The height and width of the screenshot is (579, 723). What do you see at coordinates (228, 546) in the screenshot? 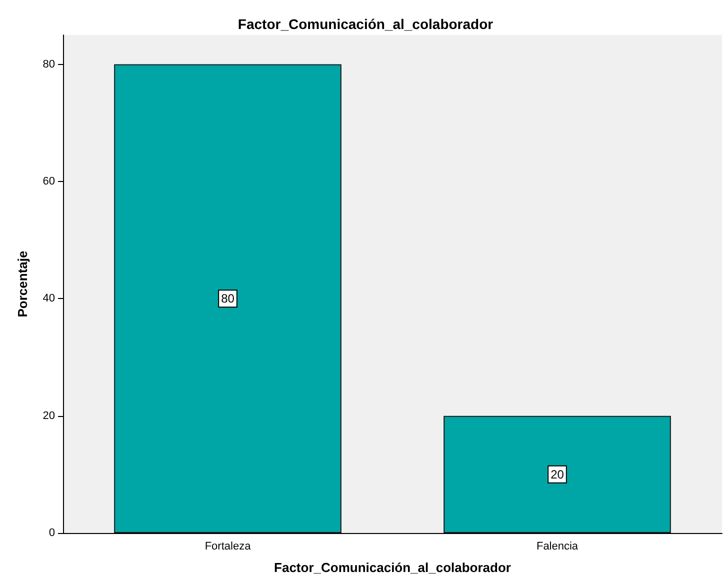
I see `x-tick-label: Fortaleza` at bounding box center [228, 546].